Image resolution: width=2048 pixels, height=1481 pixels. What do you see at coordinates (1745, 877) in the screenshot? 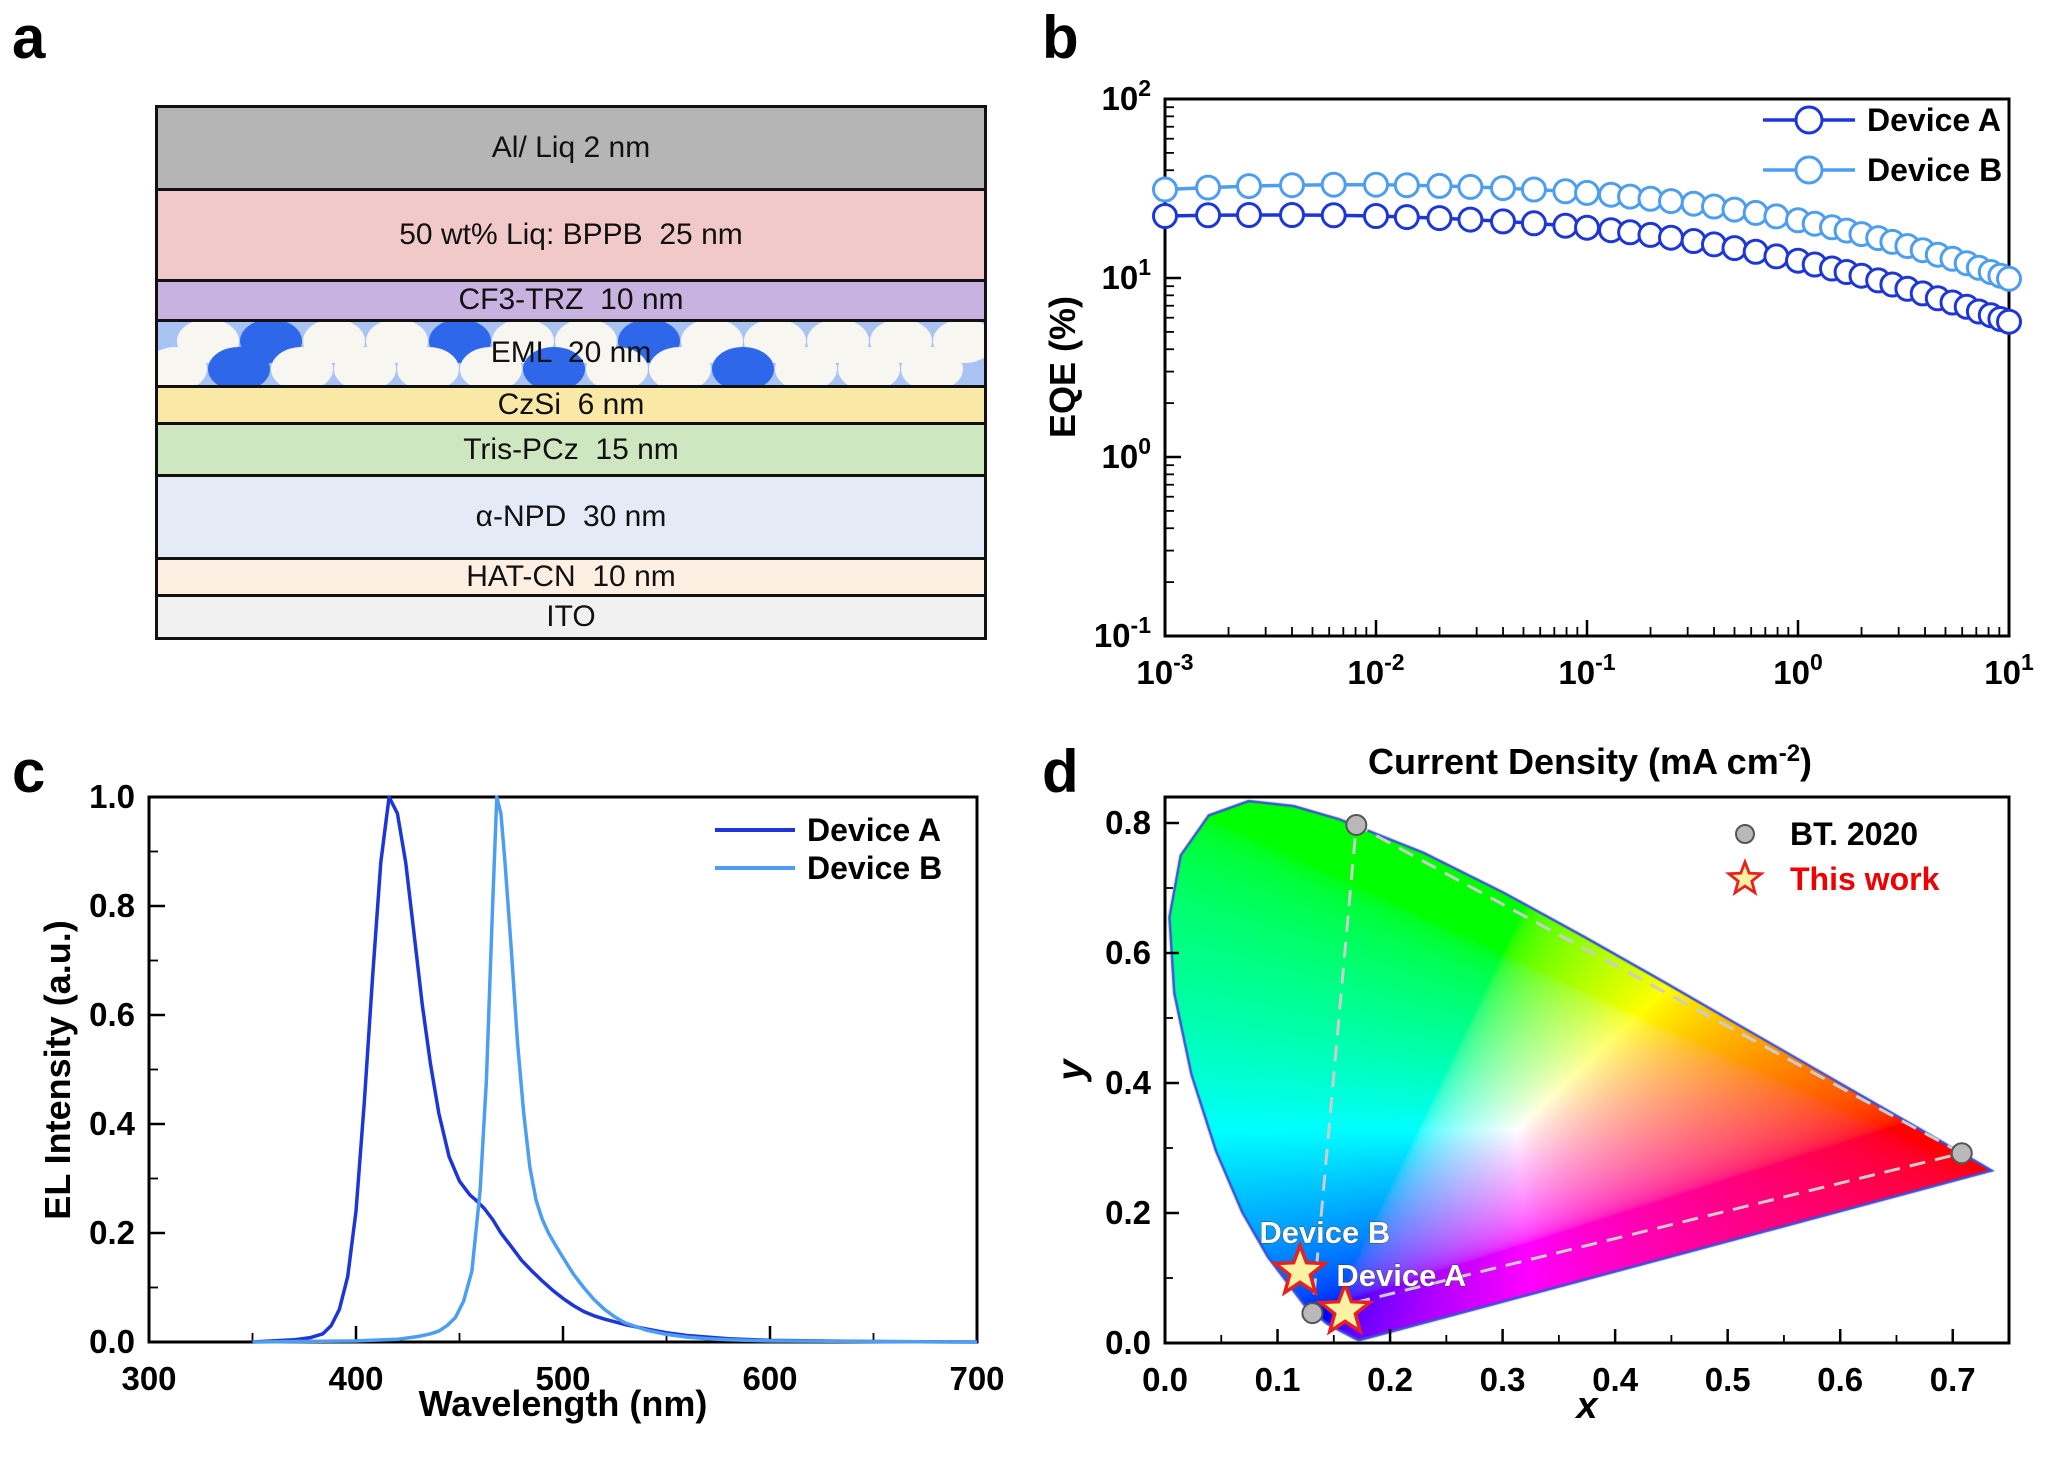
I see `legend-star-marker` at bounding box center [1745, 877].